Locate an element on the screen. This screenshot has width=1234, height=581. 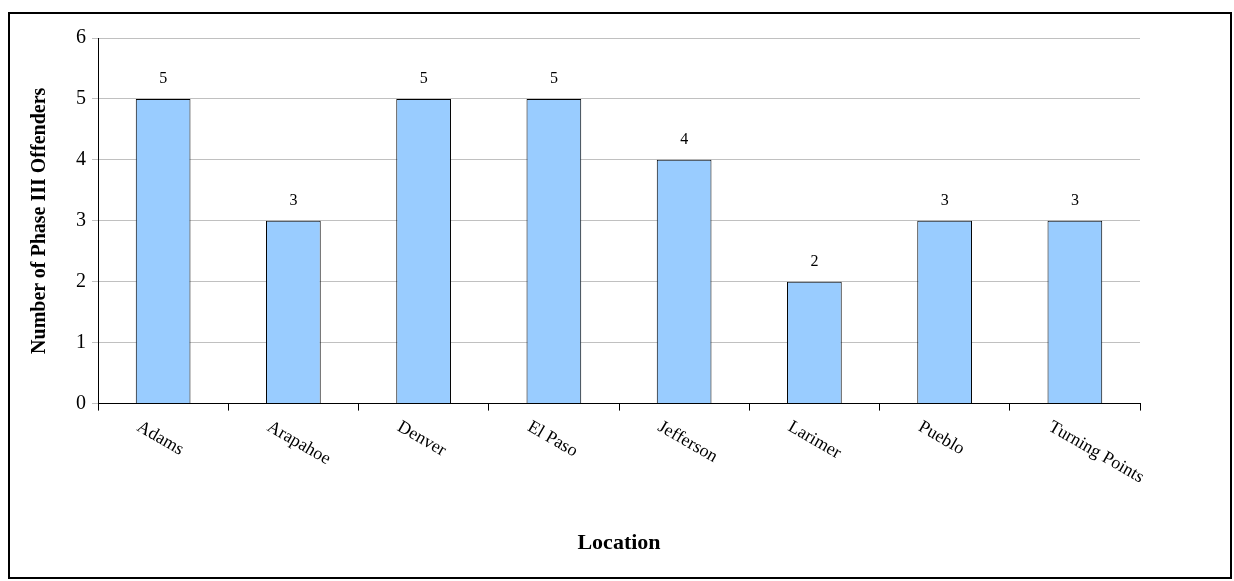
y-tick-label: 4 is located at coordinates (81, 158).